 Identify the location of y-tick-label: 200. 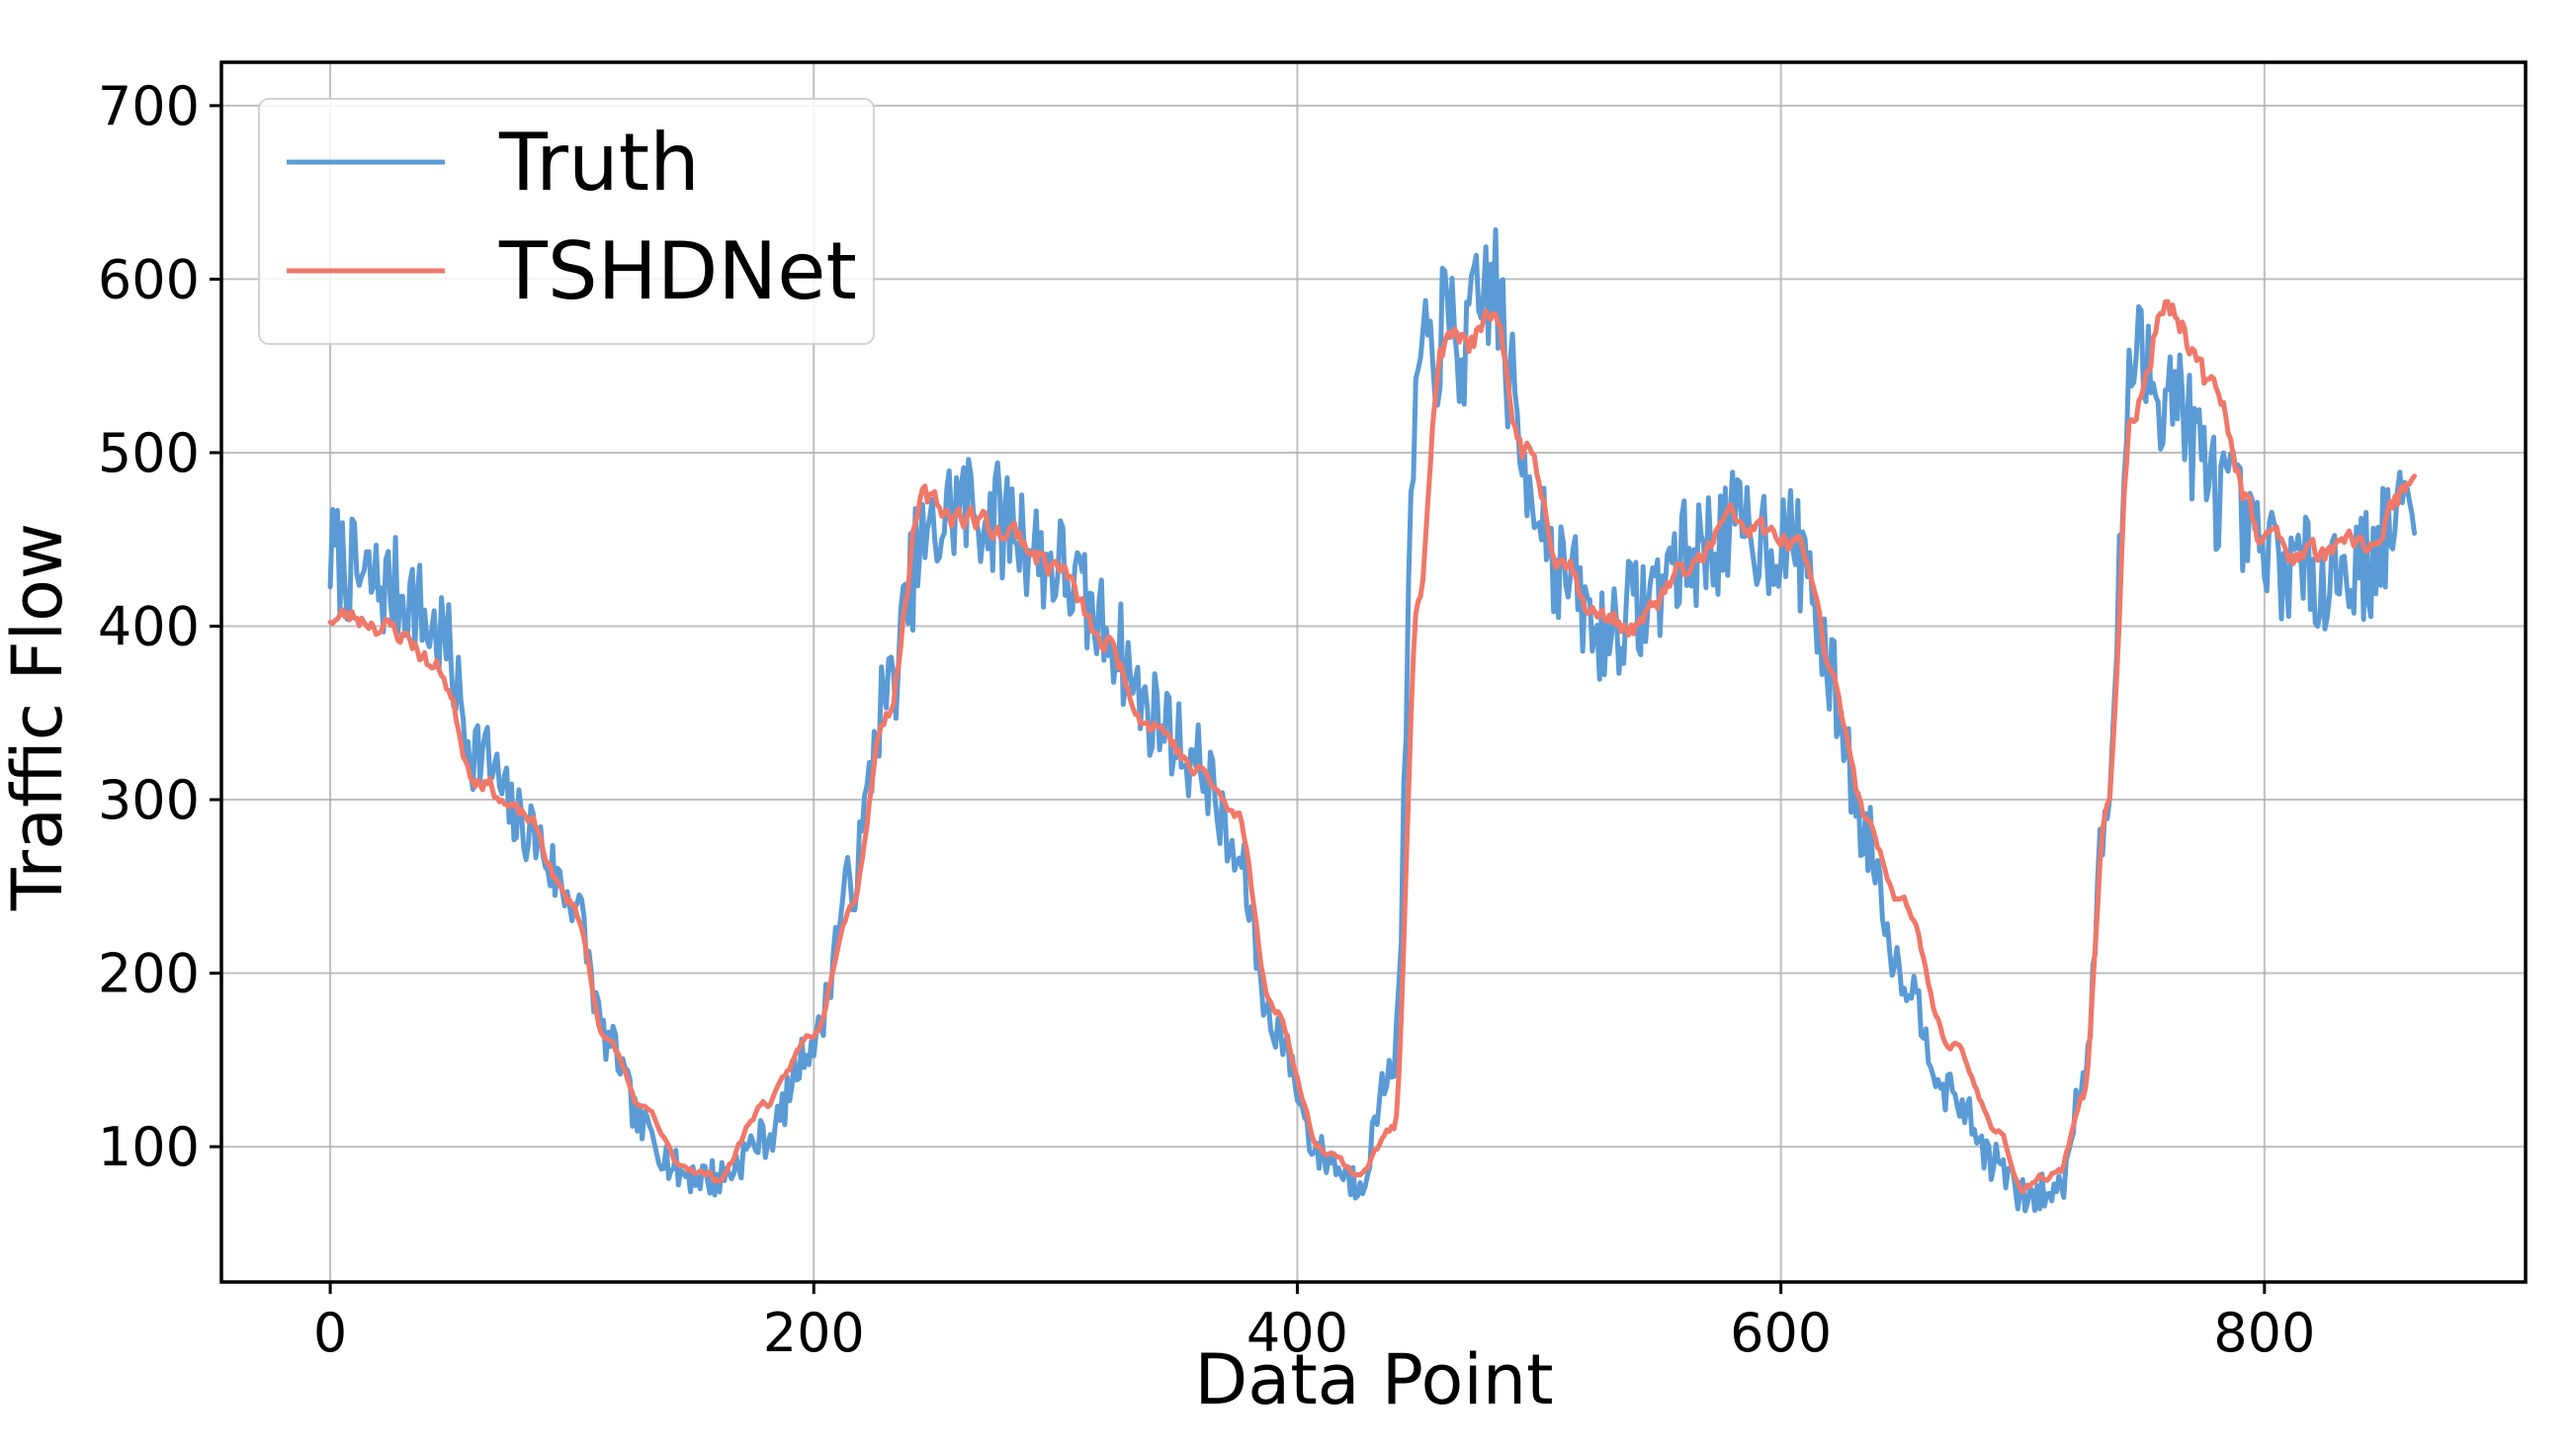
(149, 974).